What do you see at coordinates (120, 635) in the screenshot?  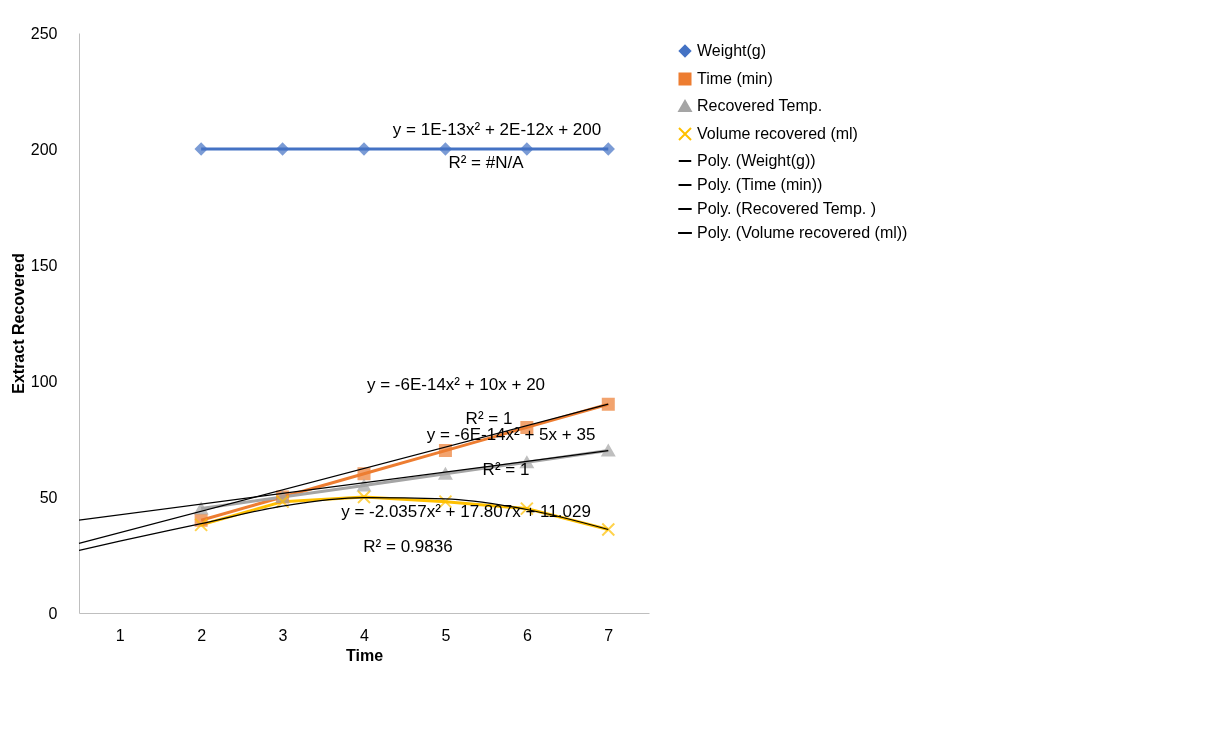 I see `x-tick-label: 1` at bounding box center [120, 635].